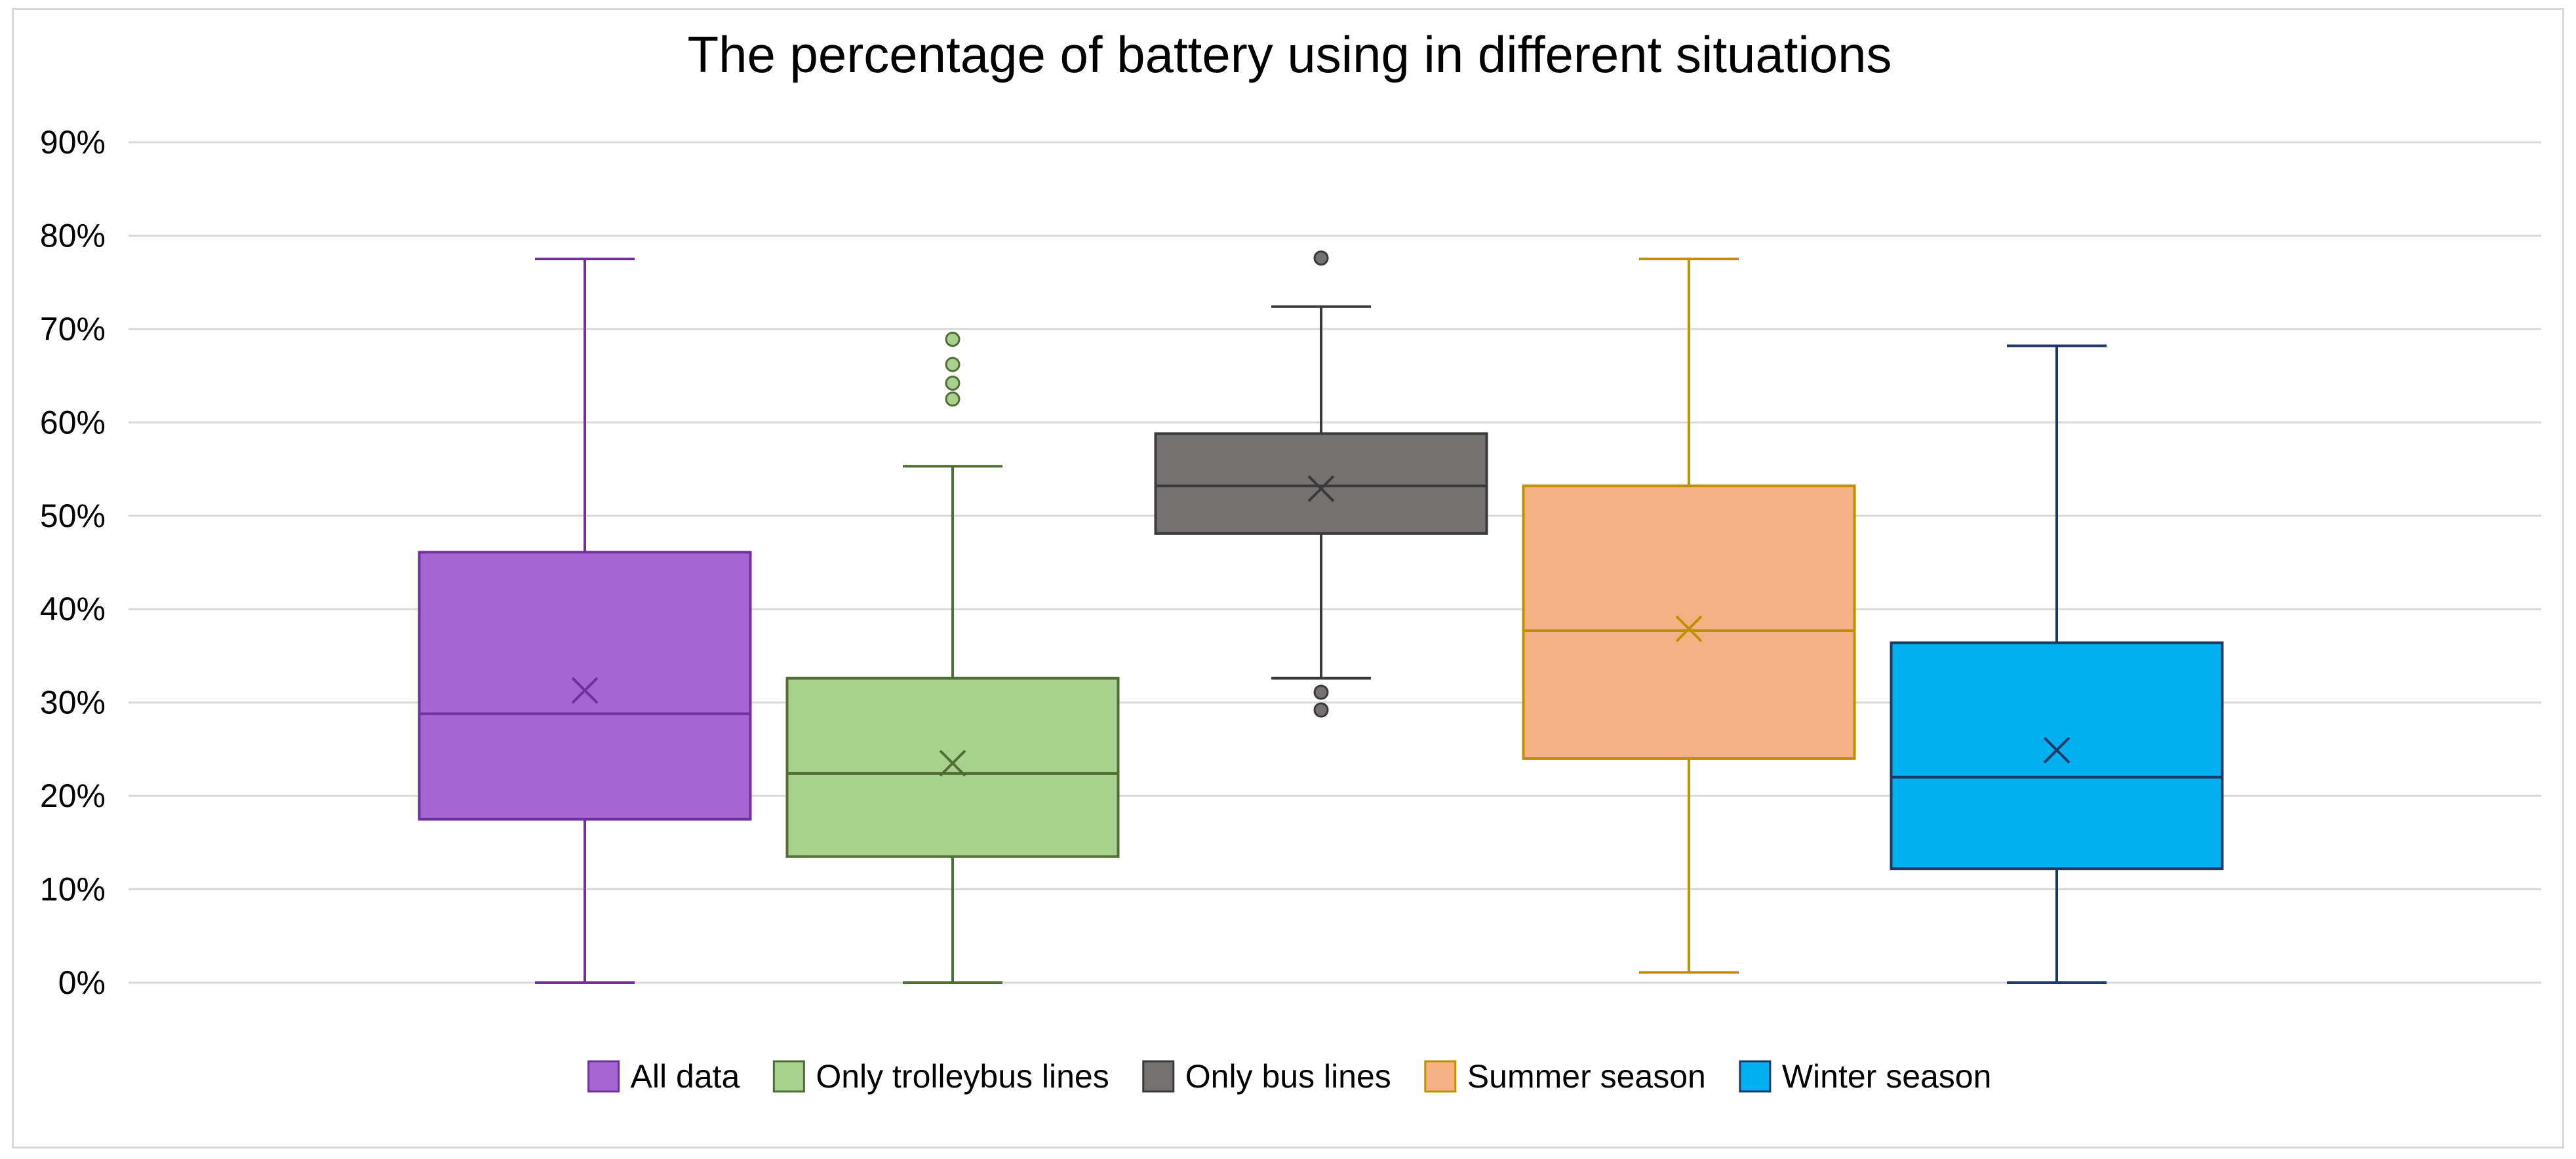  I want to click on y-tick-label-1: 10%, so click(73, 889).